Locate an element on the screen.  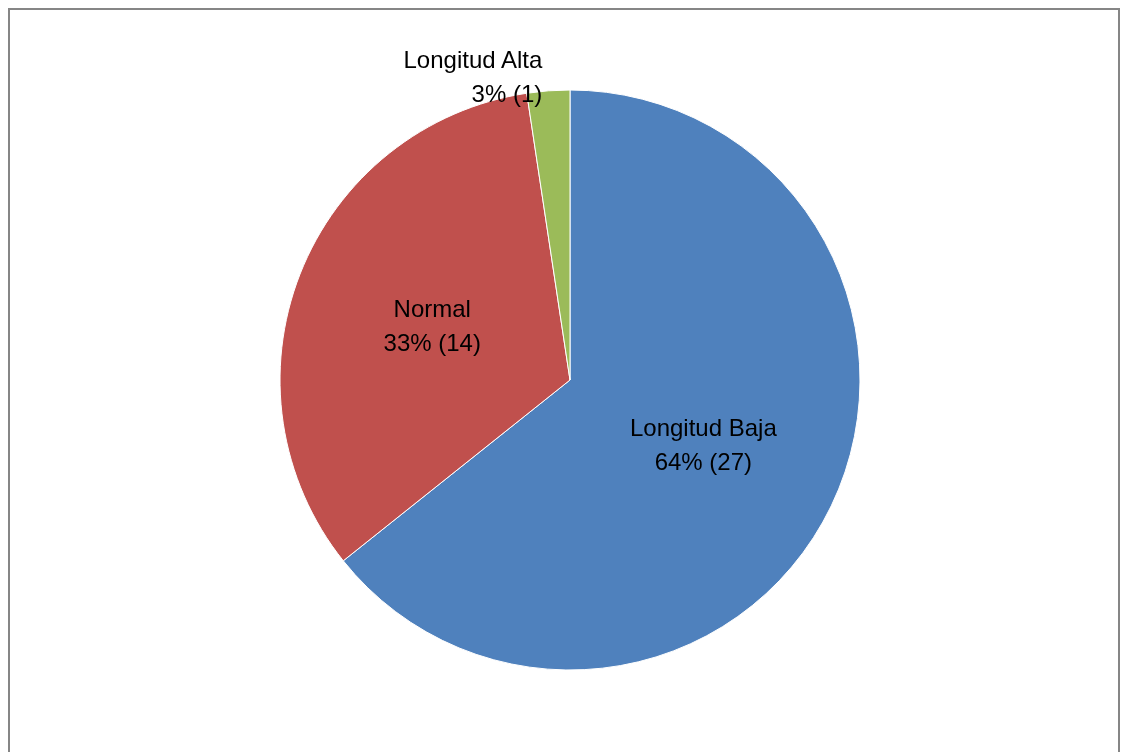
data-label: 33% (14) is located at coordinates (432, 343).